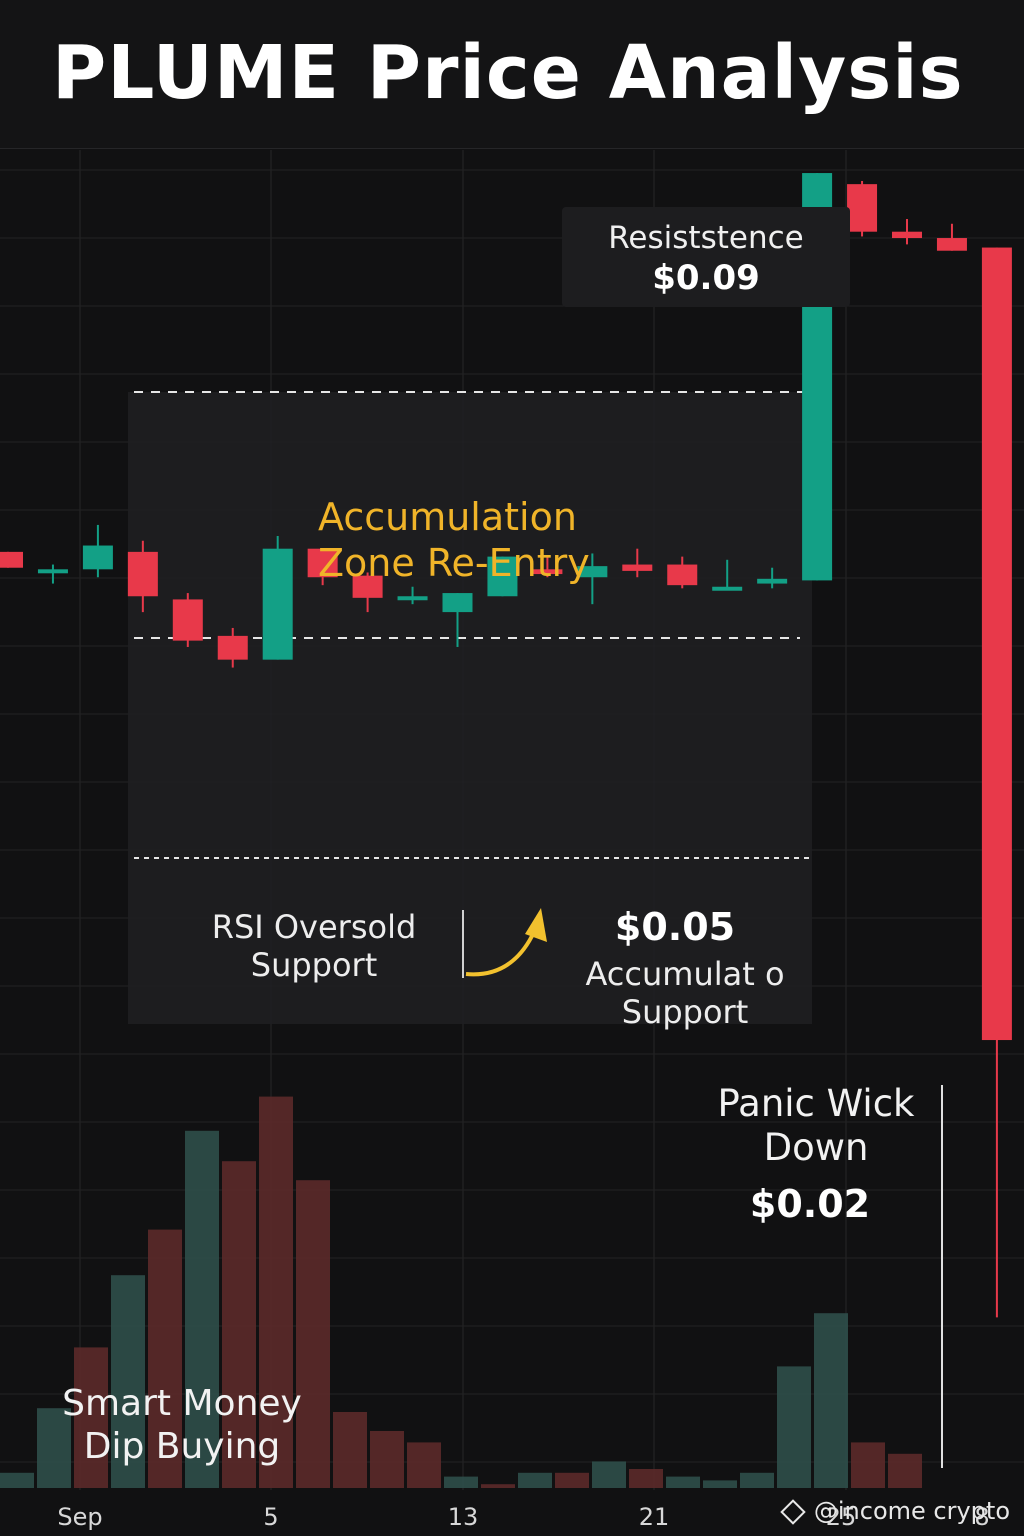 The image size is (1024, 1536). What do you see at coordinates (685, 974) in the screenshot?
I see `support-label-line1: Accumulat o` at bounding box center [685, 974].